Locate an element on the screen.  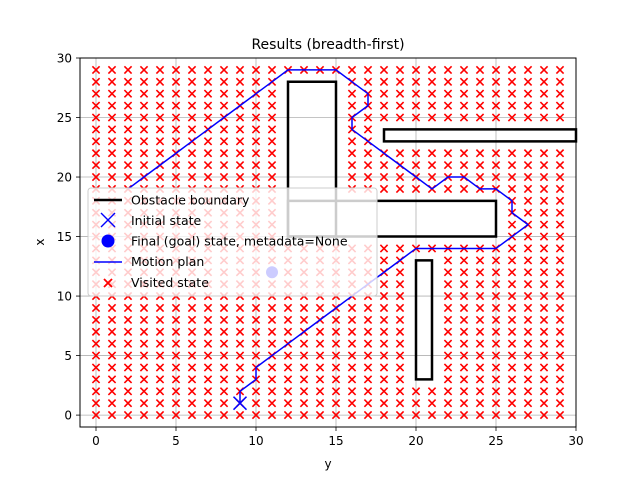
x-tick-label: 30 is located at coordinates (575, 441).